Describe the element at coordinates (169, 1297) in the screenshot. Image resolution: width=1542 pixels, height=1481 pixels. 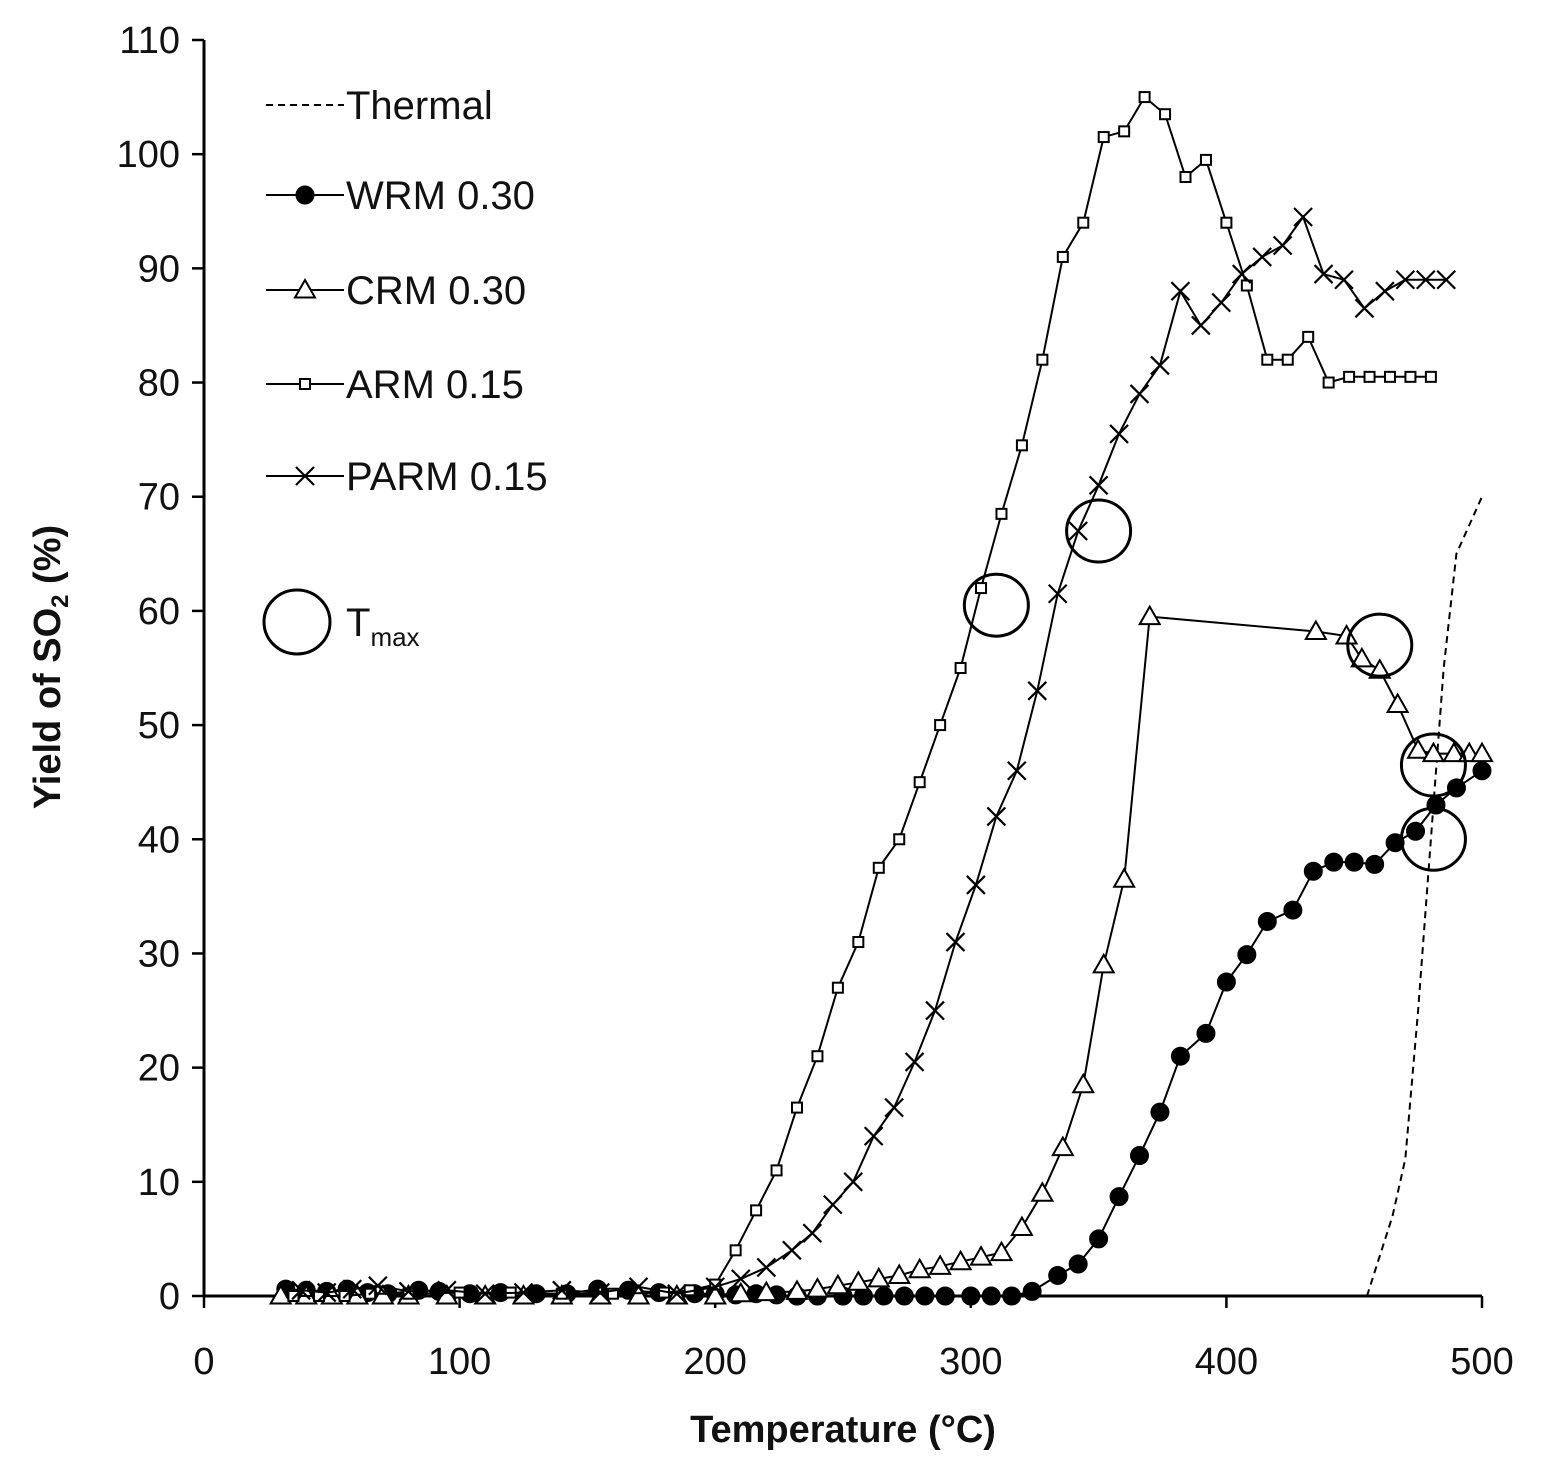
I see `y-tick-label: 0` at that location.